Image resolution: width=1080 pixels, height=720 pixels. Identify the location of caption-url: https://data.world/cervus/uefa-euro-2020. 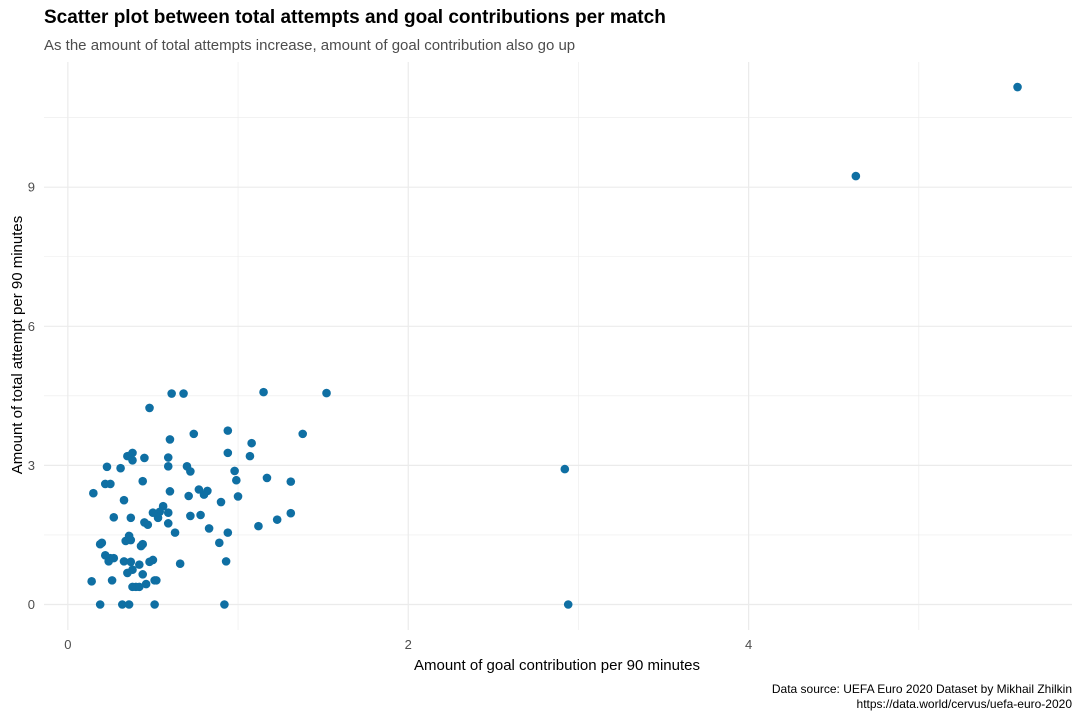
(964, 704).